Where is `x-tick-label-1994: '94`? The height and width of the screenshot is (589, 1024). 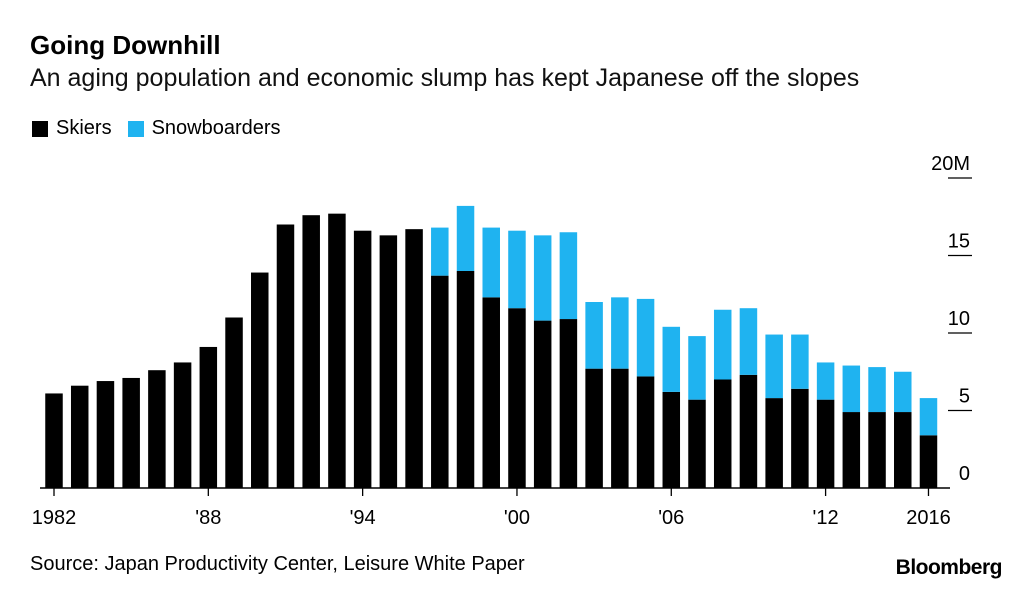 x-tick-label-1994: '94 is located at coordinates (363, 518).